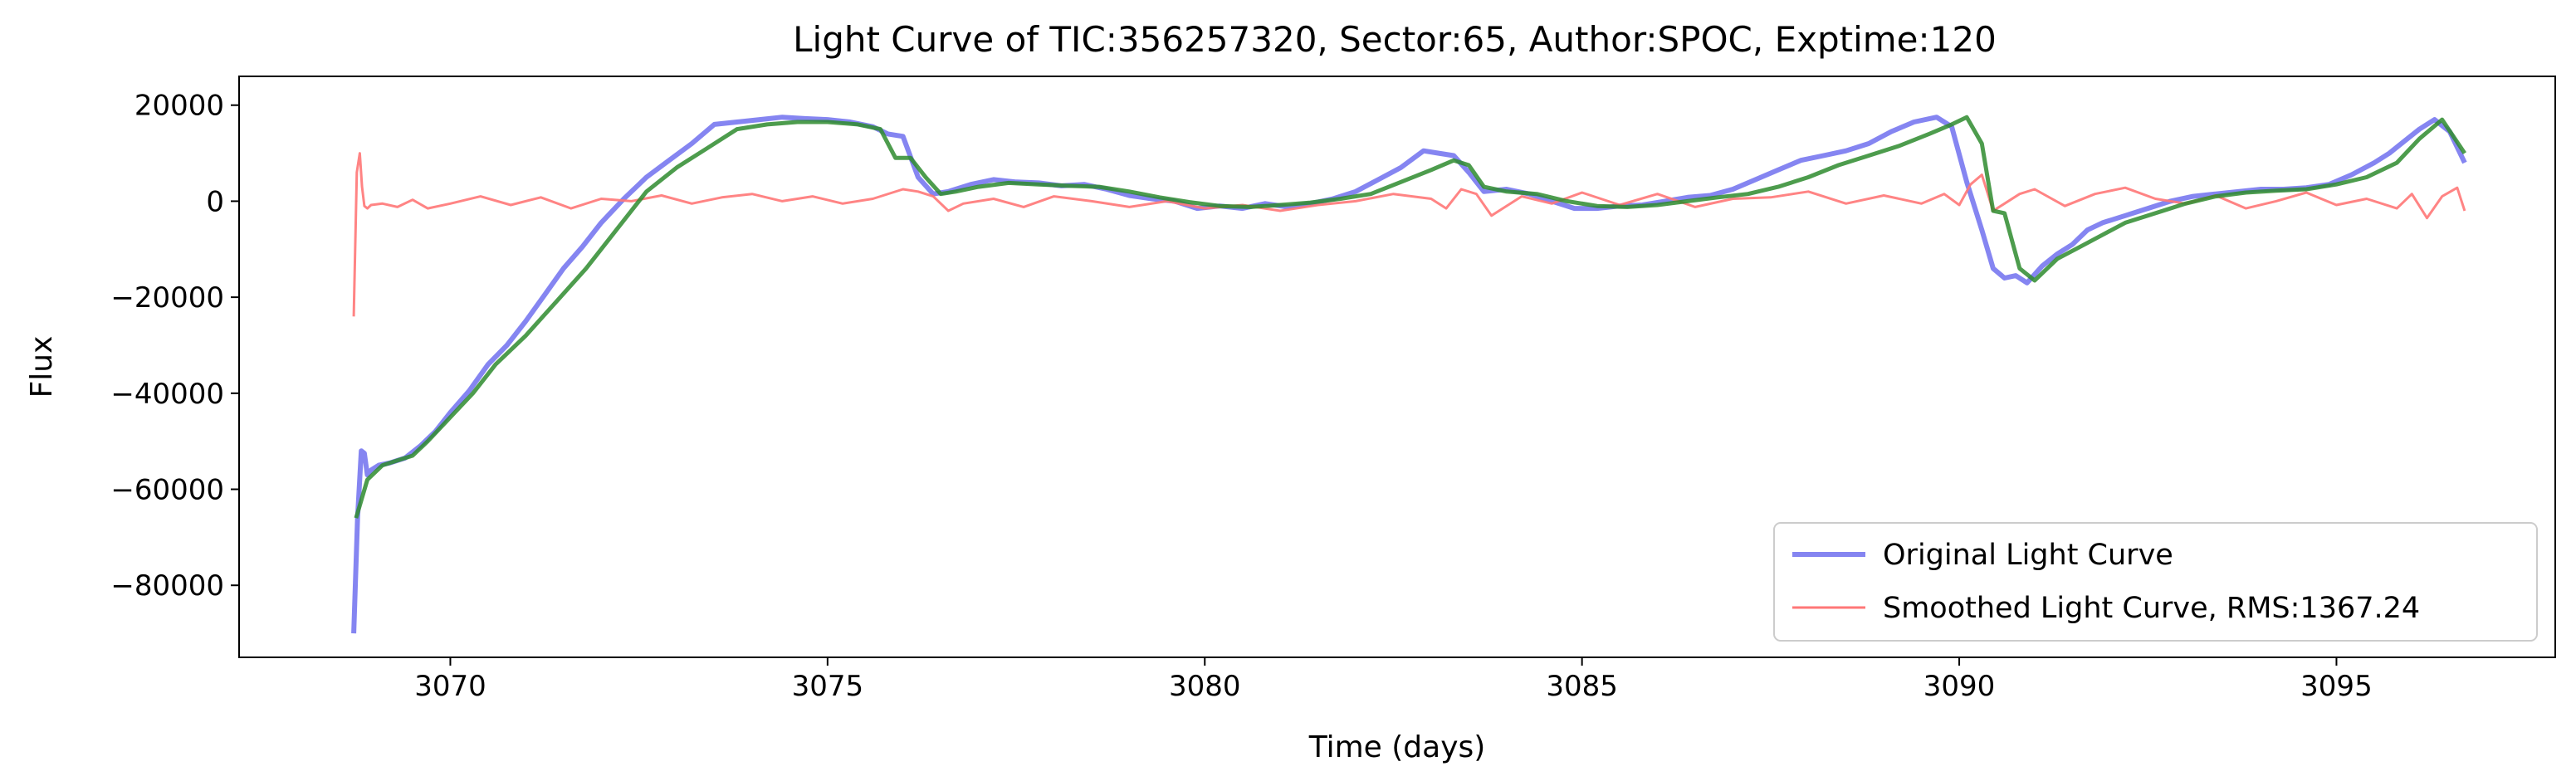 This screenshot has width=2576, height=781. What do you see at coordinates (1582, 686) in the screenshot?
I see `x-tick-label: 3085` at bounding box center [1582, 686].